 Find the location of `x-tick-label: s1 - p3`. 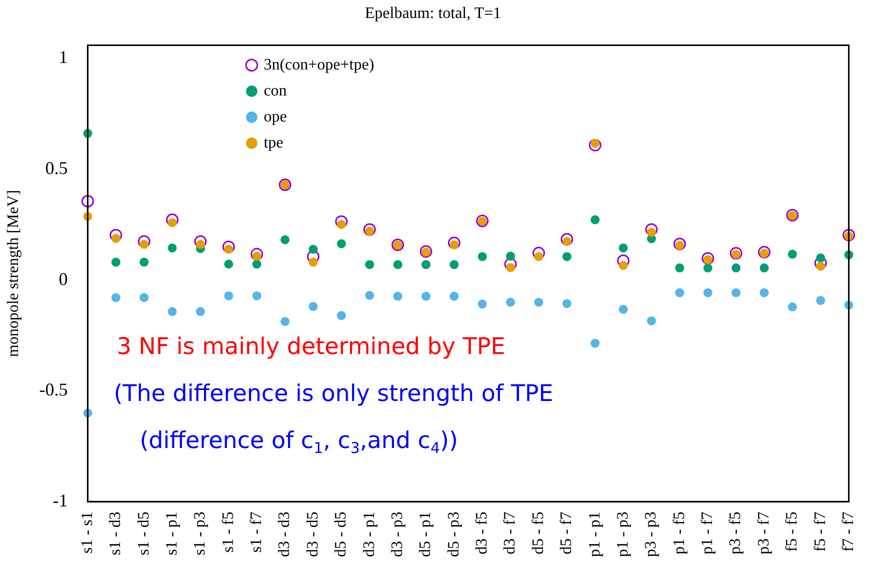

x-tick-label: s1 - p3 is located at coordinates (200, 534).